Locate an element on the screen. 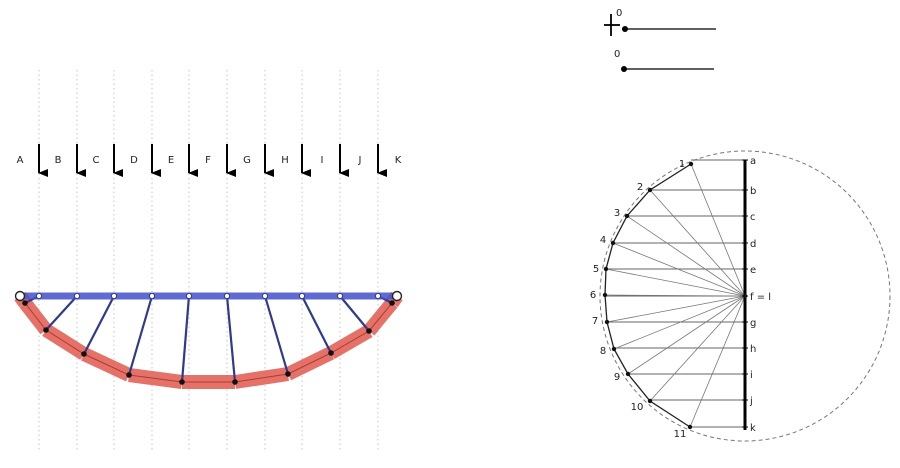 This screenshot has height=468, width=900. load-label: A is located at coordinates (20, 160).